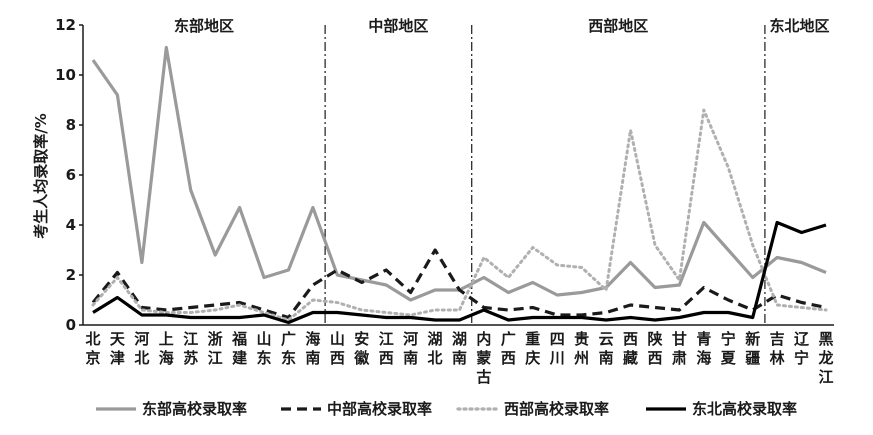 The image size is (873, 435). What do you see at coordinates (606, 348) in the screenshot?
I see `x-category-label: 云南` at bounding box center [606, 348].